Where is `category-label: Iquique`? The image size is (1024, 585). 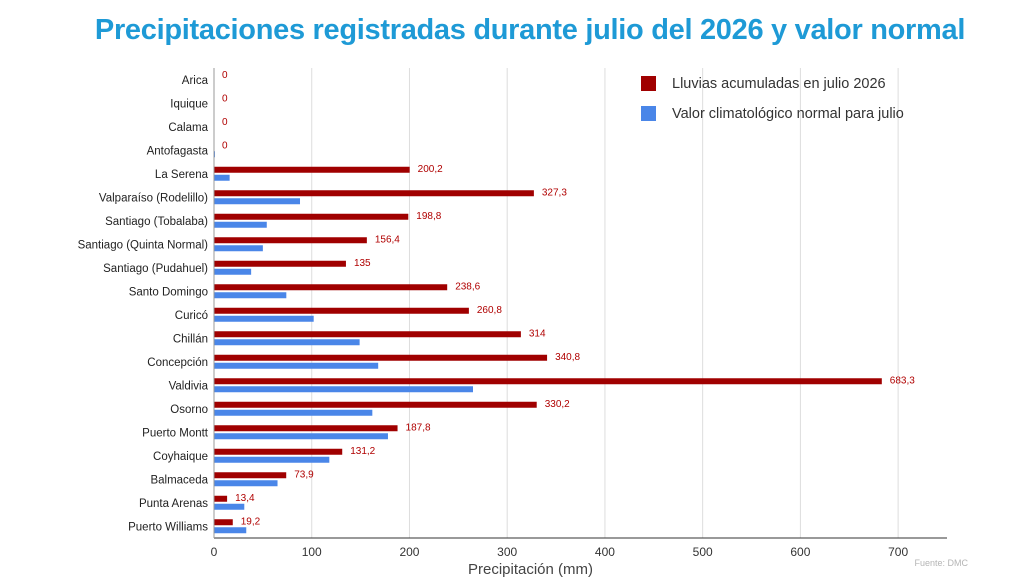 category-label: Iquique is located at coordinates (189, 104).